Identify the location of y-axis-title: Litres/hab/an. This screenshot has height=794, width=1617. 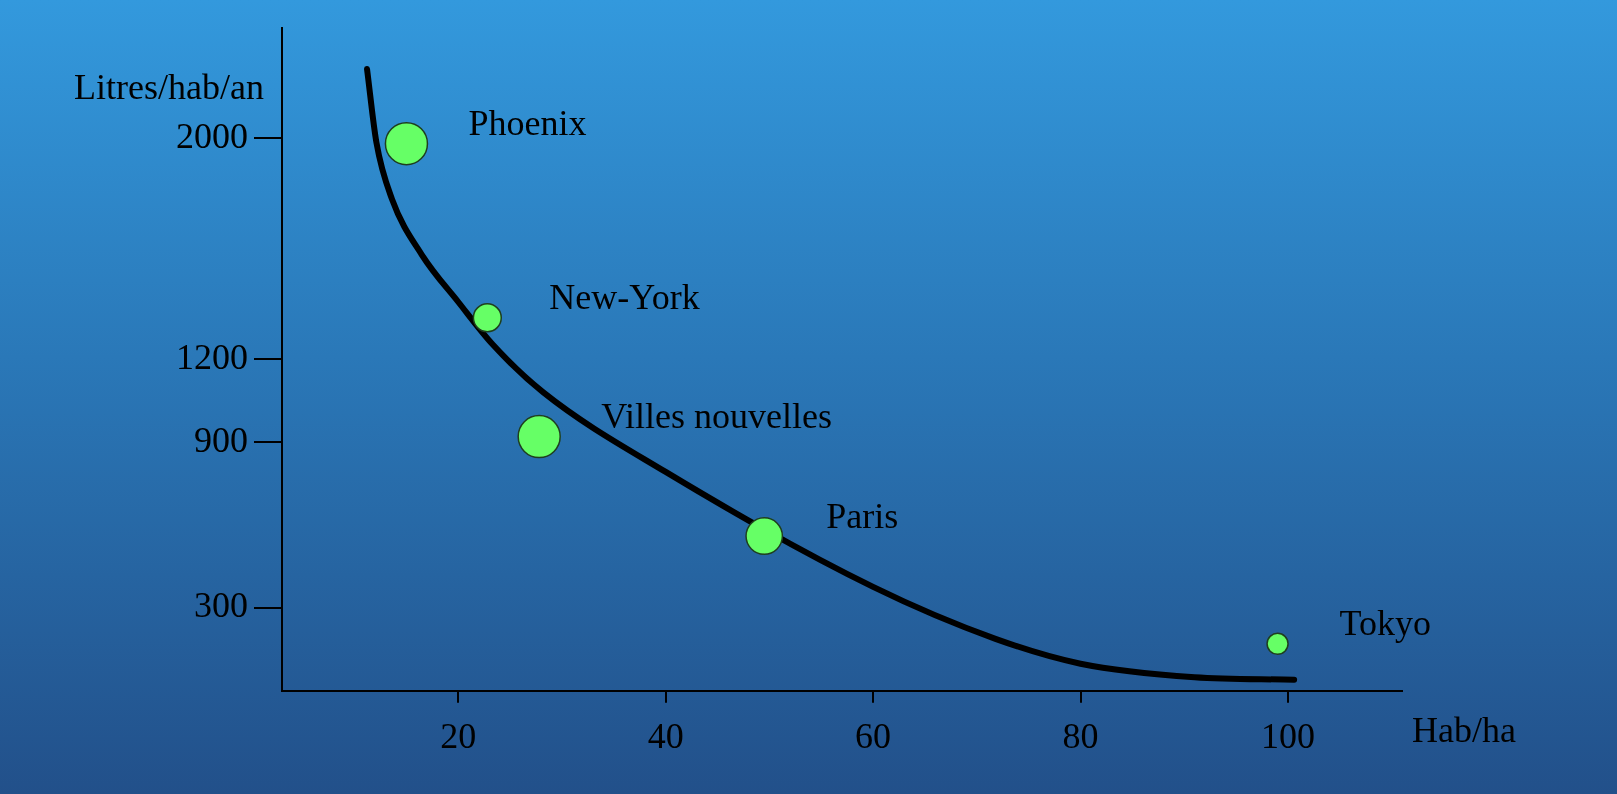
(169, 87).